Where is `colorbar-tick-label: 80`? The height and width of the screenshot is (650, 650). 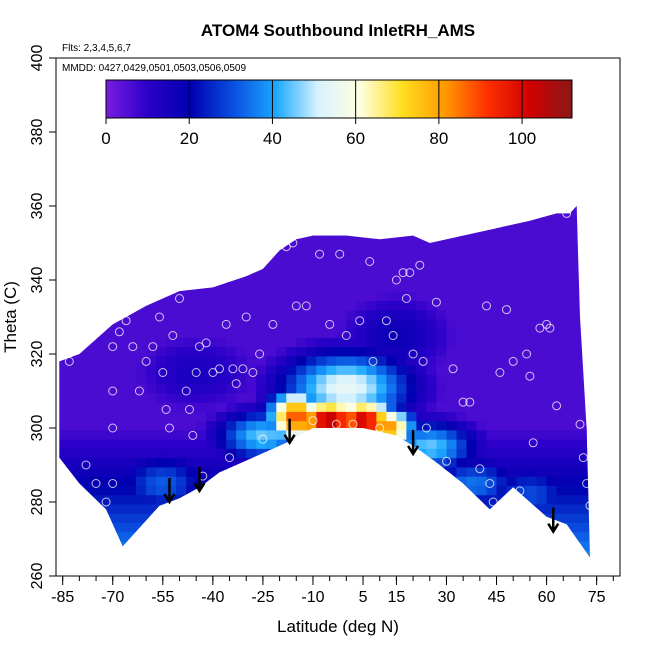
colorbar-tick-label: 80 is located at coordinates (438, 138).